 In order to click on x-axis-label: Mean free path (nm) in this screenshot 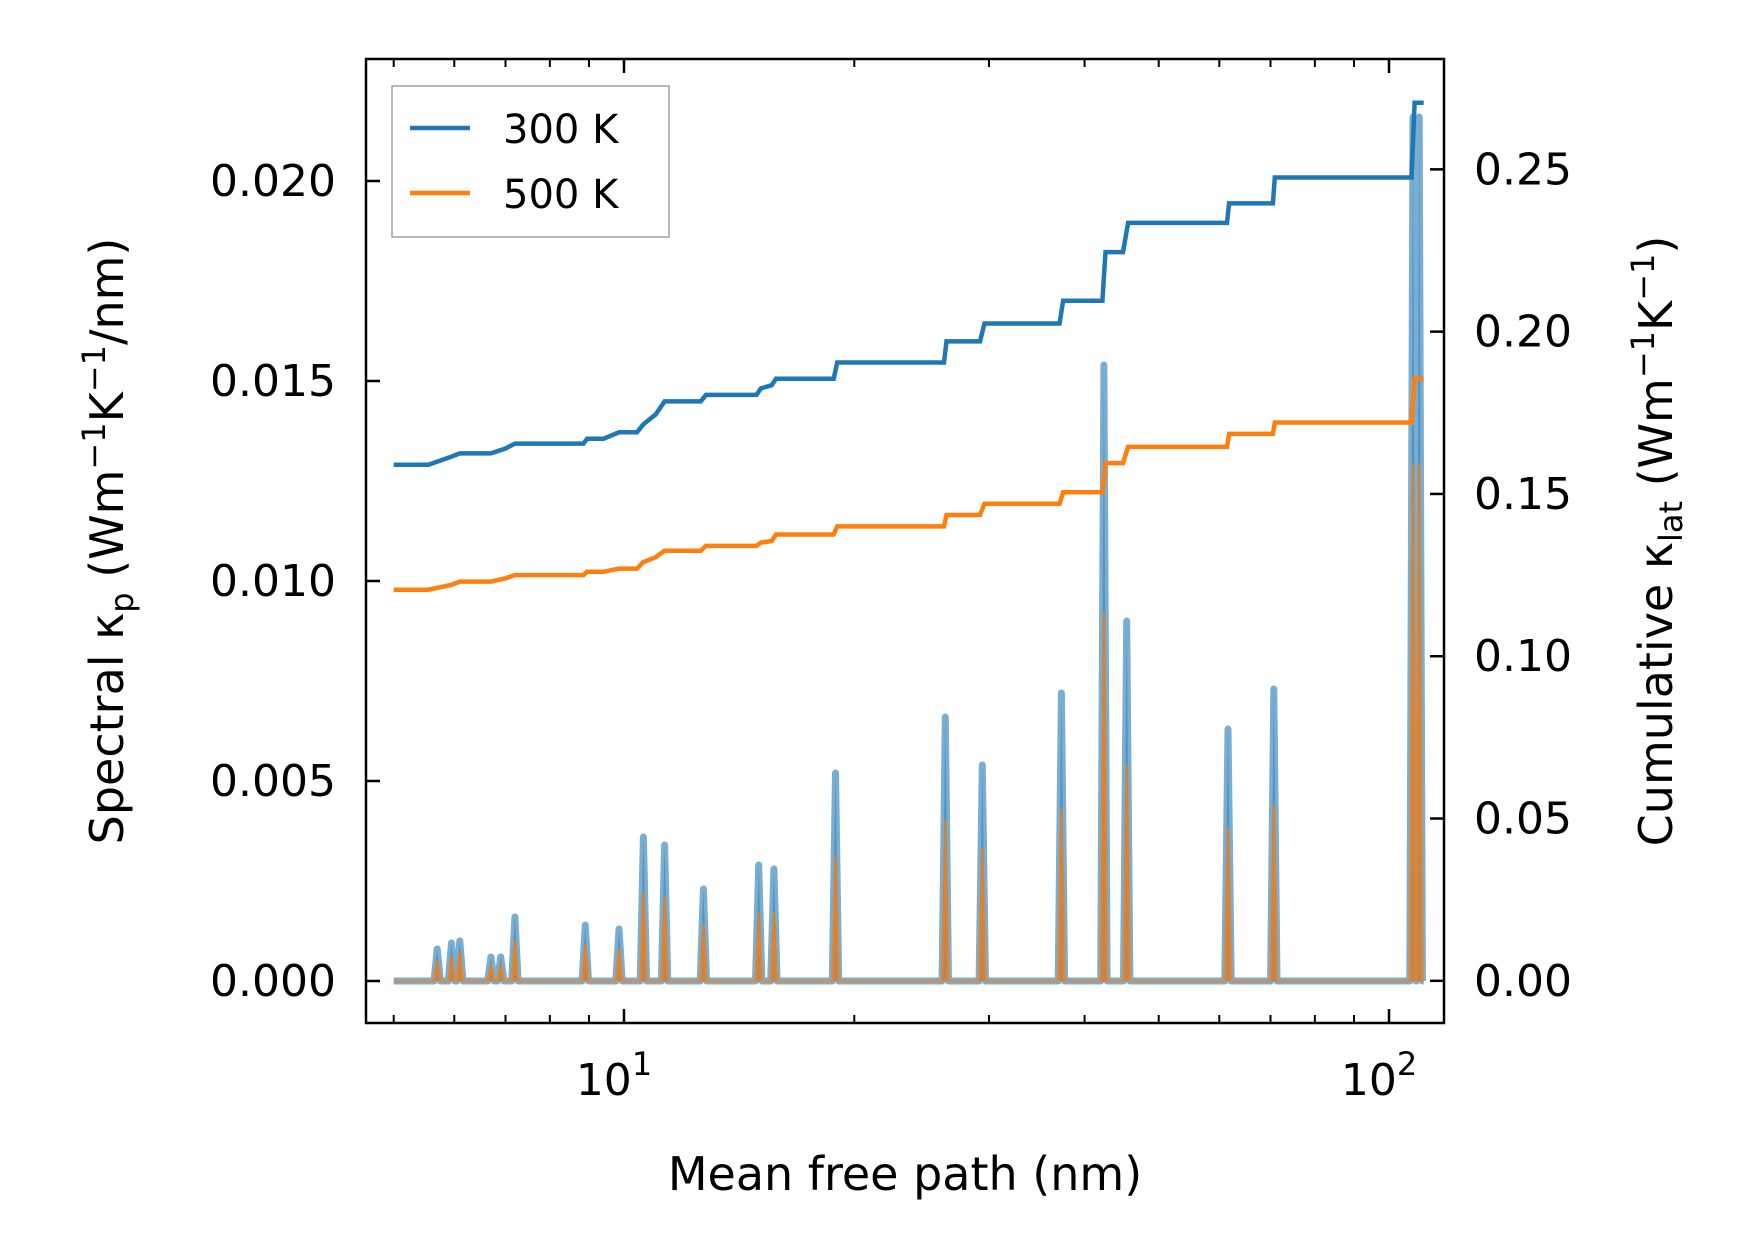, I will do `click(905, 1174)`.